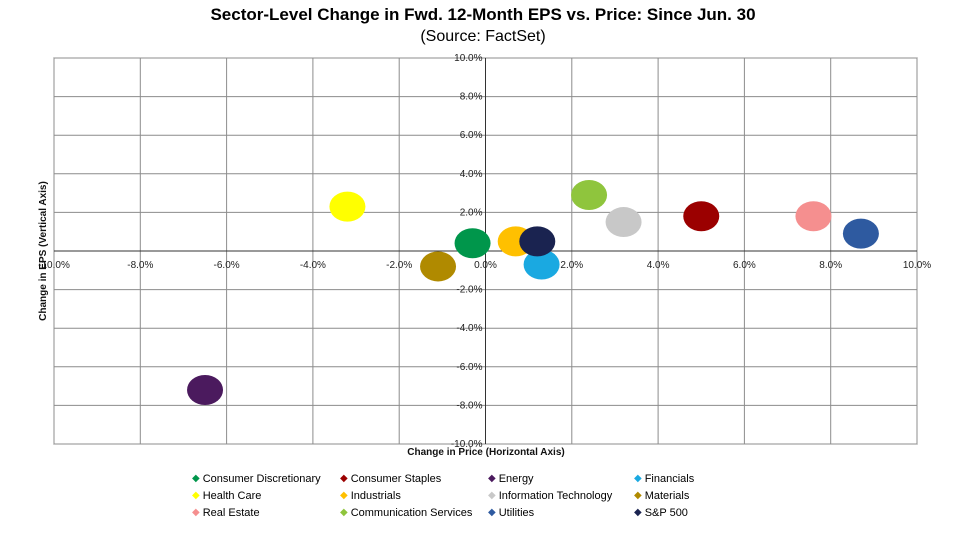 The height and width of the screenshot is (535, 974). What do you see at coordinates (396, 478) in the screenshot?
I see `legend-label: Consumer Staples` at bounding box center [396, 478].